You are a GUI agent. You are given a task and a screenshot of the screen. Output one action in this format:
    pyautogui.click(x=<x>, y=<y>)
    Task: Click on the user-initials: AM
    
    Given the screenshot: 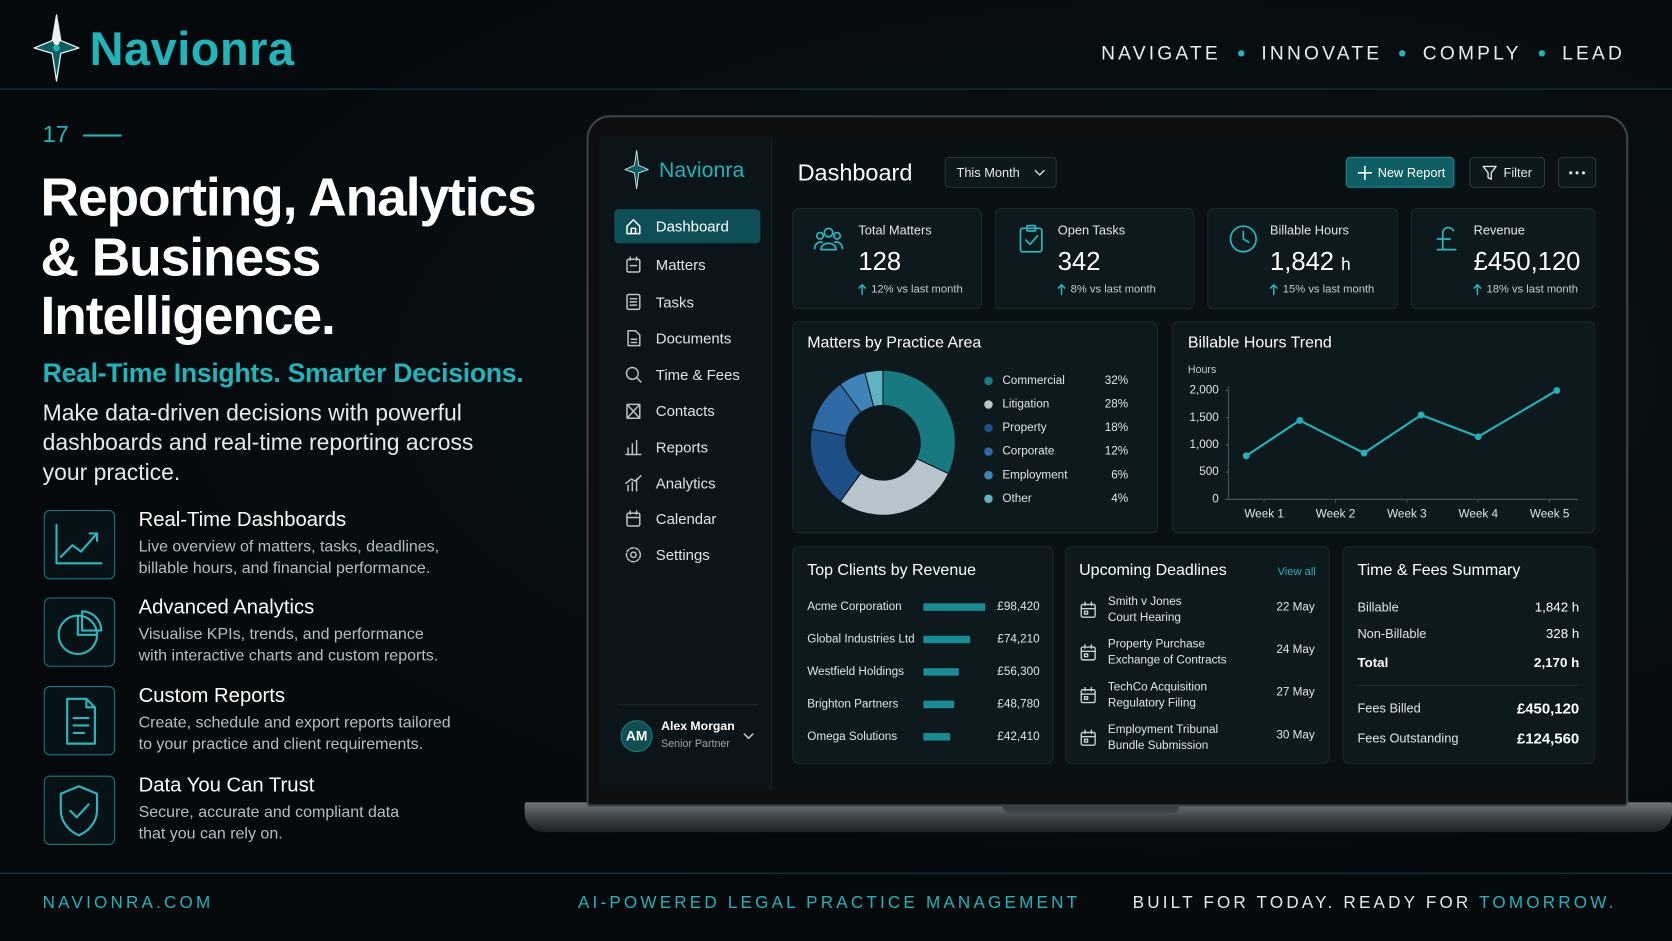 What is the action you would take?
    pyautogui.click(x=636, y=735)
    